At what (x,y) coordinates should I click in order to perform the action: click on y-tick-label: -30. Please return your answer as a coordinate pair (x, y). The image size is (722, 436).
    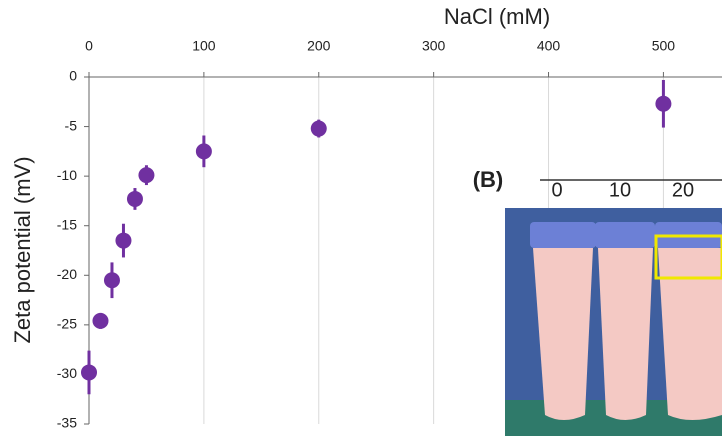
    Looking at the image, I should click on (67, 373).